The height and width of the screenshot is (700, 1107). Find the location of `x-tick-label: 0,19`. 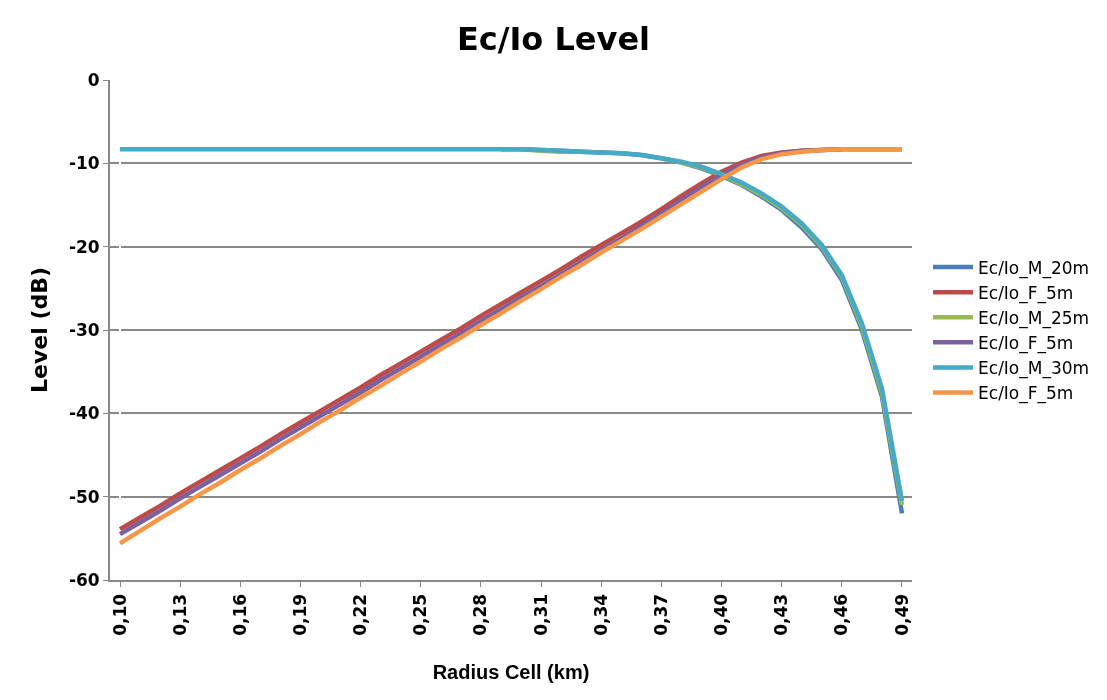

x-tick-label: 0,19 is located at coordinates (300, 614).